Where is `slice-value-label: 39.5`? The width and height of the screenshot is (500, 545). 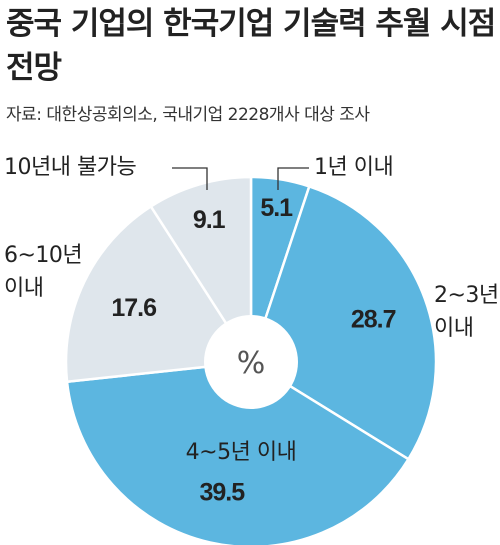
slice-value-label: 39.5 is located at coordinates (222, 493).